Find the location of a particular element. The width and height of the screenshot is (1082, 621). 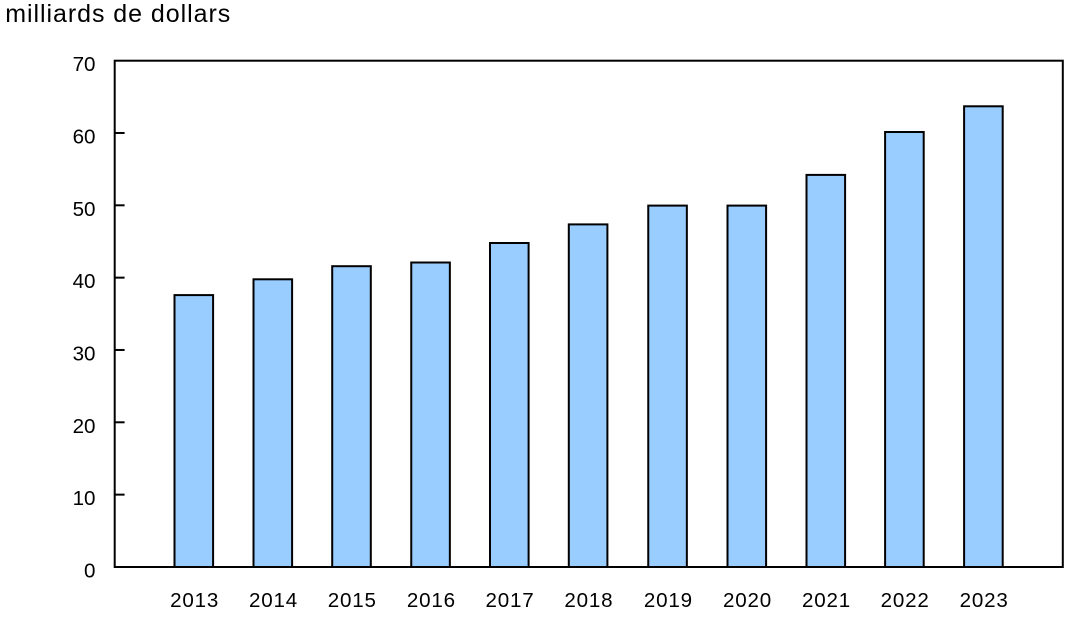

svg-text: 30 is located at coordinates (84, 354).